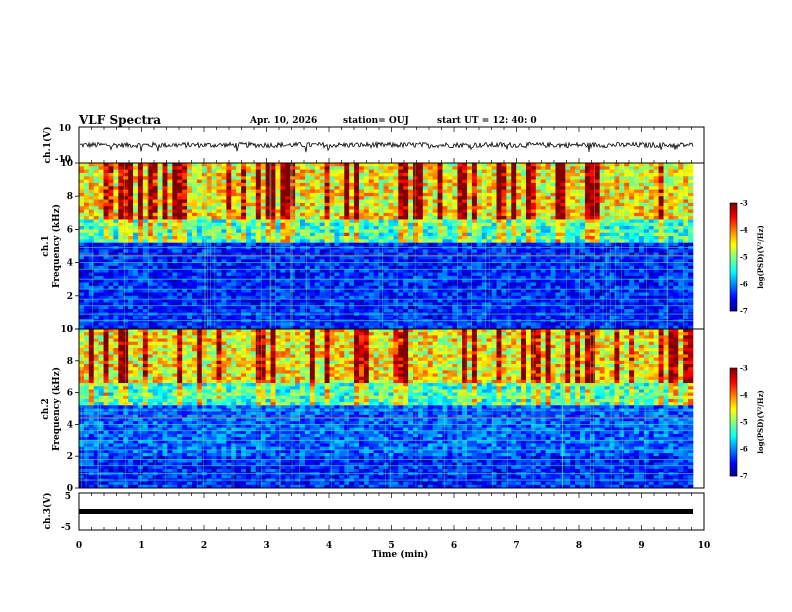 The height and width of the screenshot is (612, 792). Describe the element at coordinates (373, 144) in the screenshot. I see `ch1-waveform-panel: 10 -10 ch.1(V)` at that location.